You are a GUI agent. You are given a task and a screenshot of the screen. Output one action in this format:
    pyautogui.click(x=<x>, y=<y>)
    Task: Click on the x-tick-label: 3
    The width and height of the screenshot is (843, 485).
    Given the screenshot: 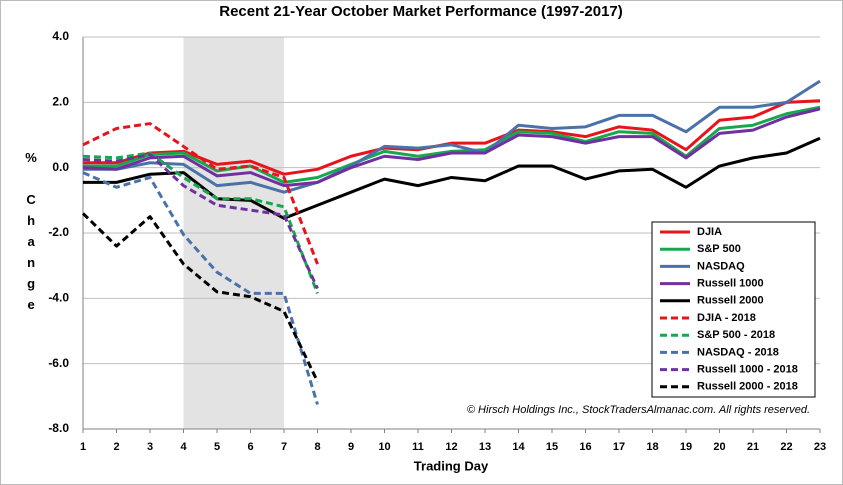 What is the action you would take?
    pyautogui.click(x=150, y=447)
    